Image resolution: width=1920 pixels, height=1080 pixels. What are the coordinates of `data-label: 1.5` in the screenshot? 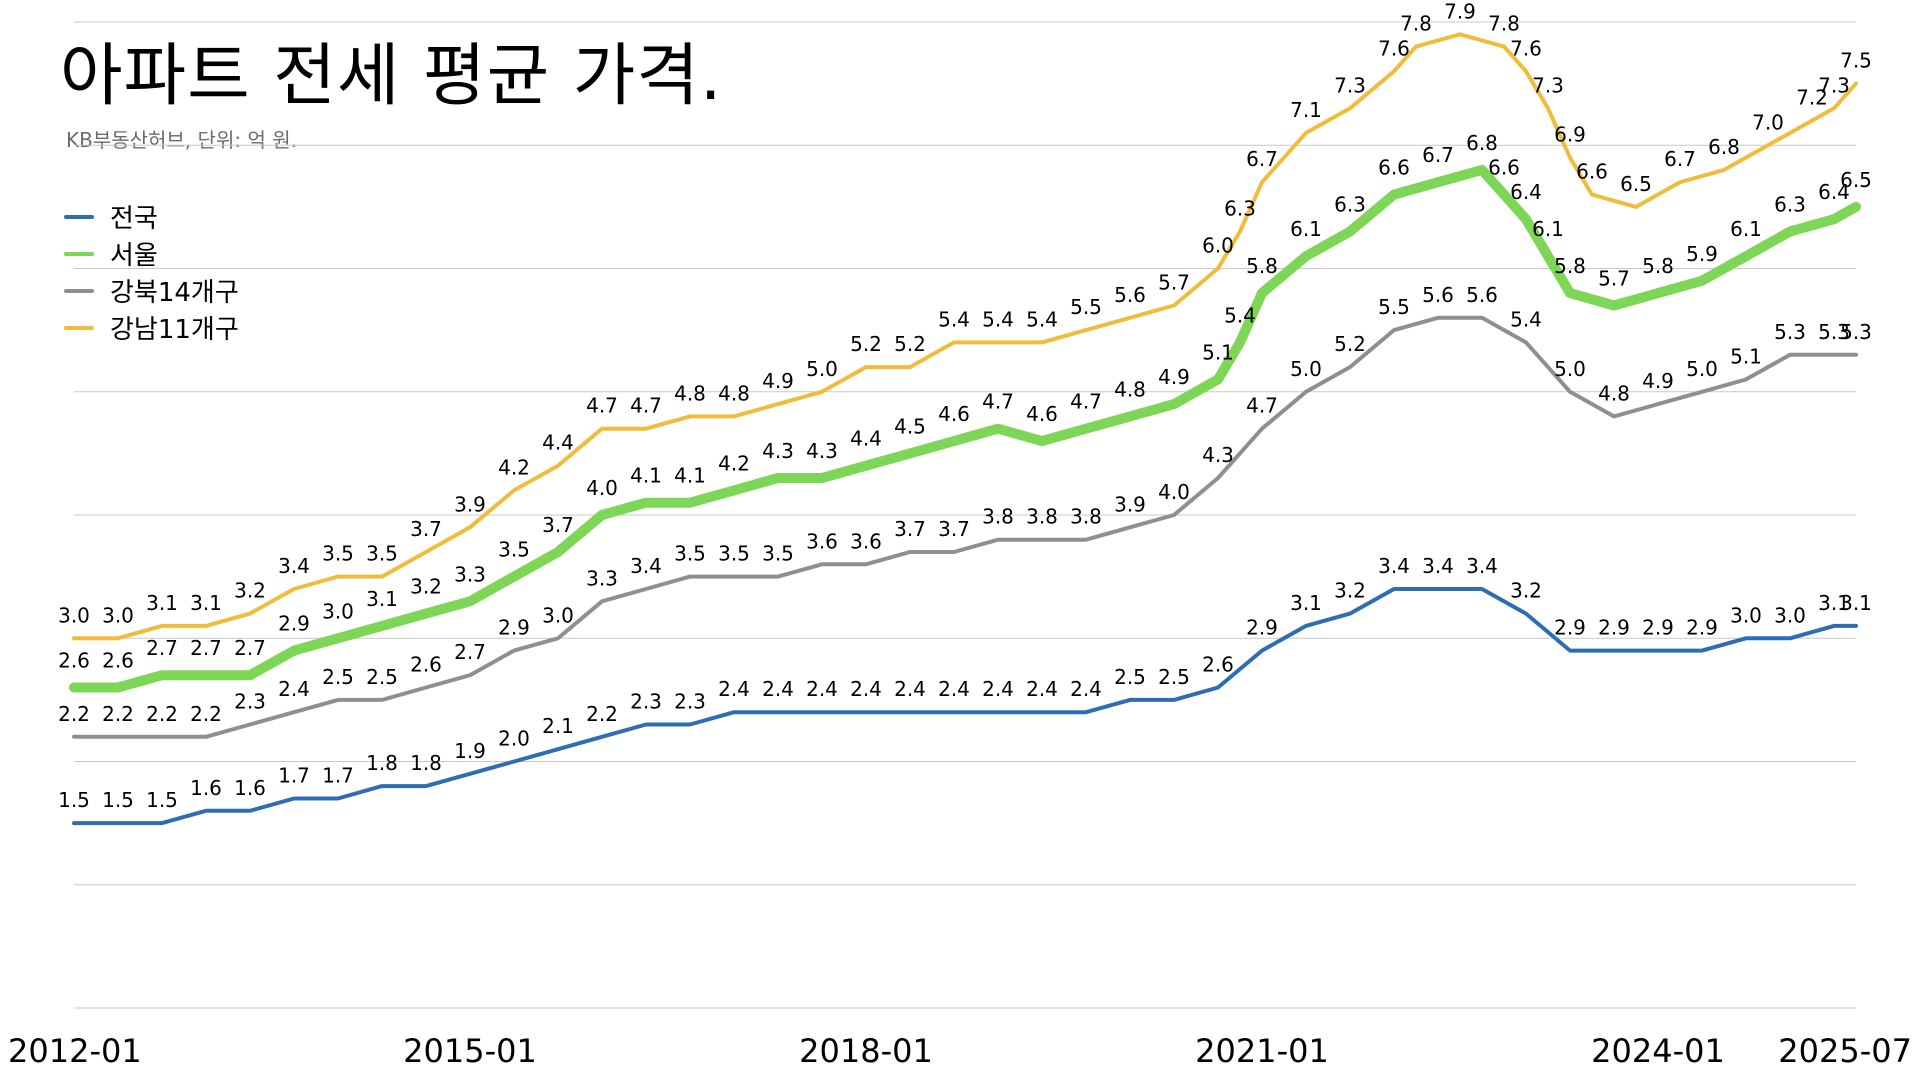 It's located at (74, 800).